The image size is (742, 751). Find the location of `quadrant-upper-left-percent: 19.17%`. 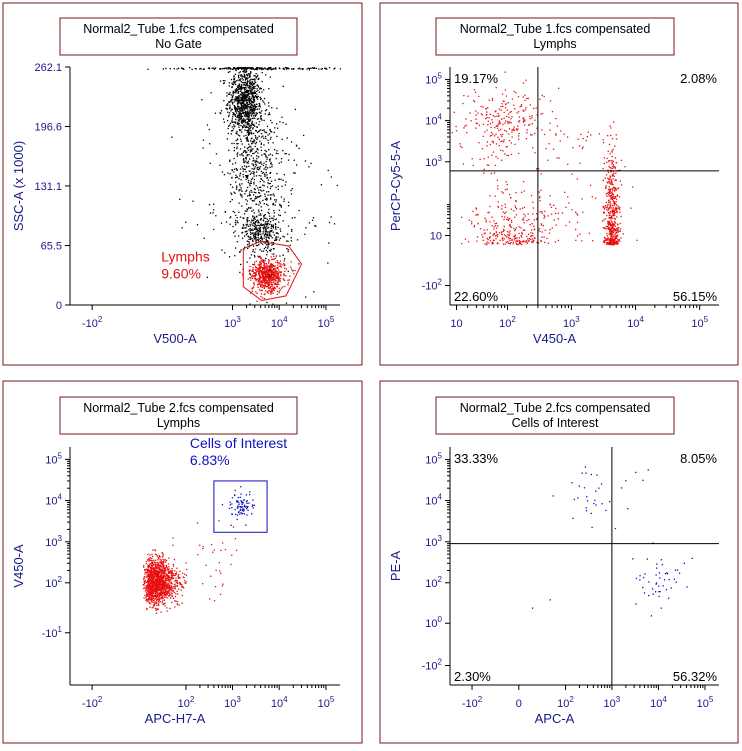

quadrant-upper-left-percent: 19.17% is located at coordinates (476, 78).